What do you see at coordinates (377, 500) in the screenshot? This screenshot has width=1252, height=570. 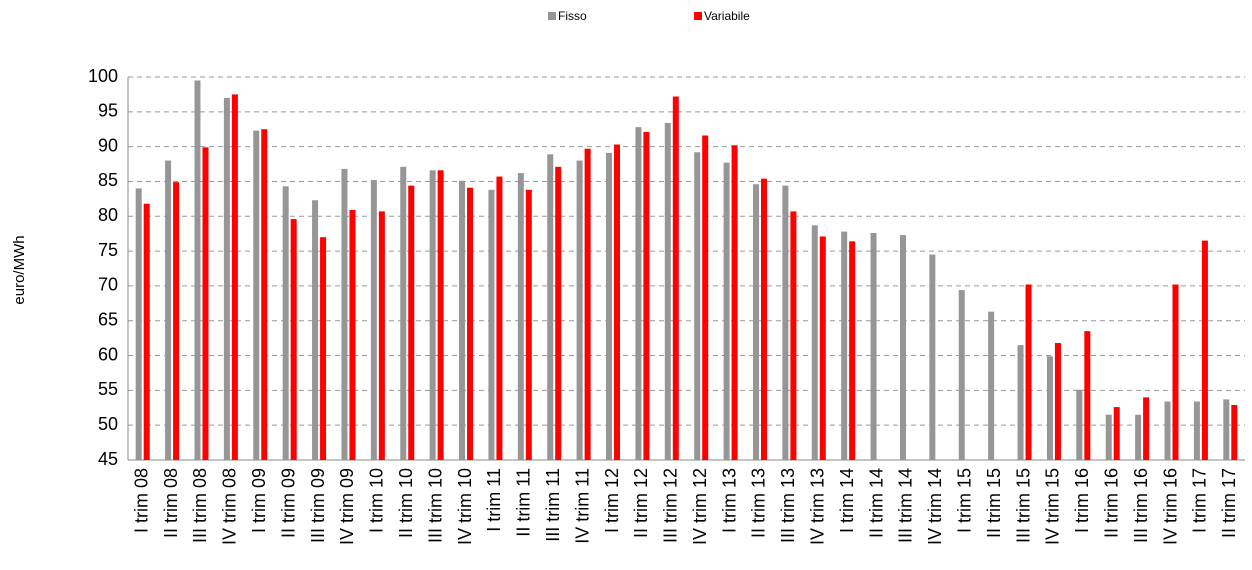 I see `x-tick-label: I trim 10` at bounding box center [377, 500].